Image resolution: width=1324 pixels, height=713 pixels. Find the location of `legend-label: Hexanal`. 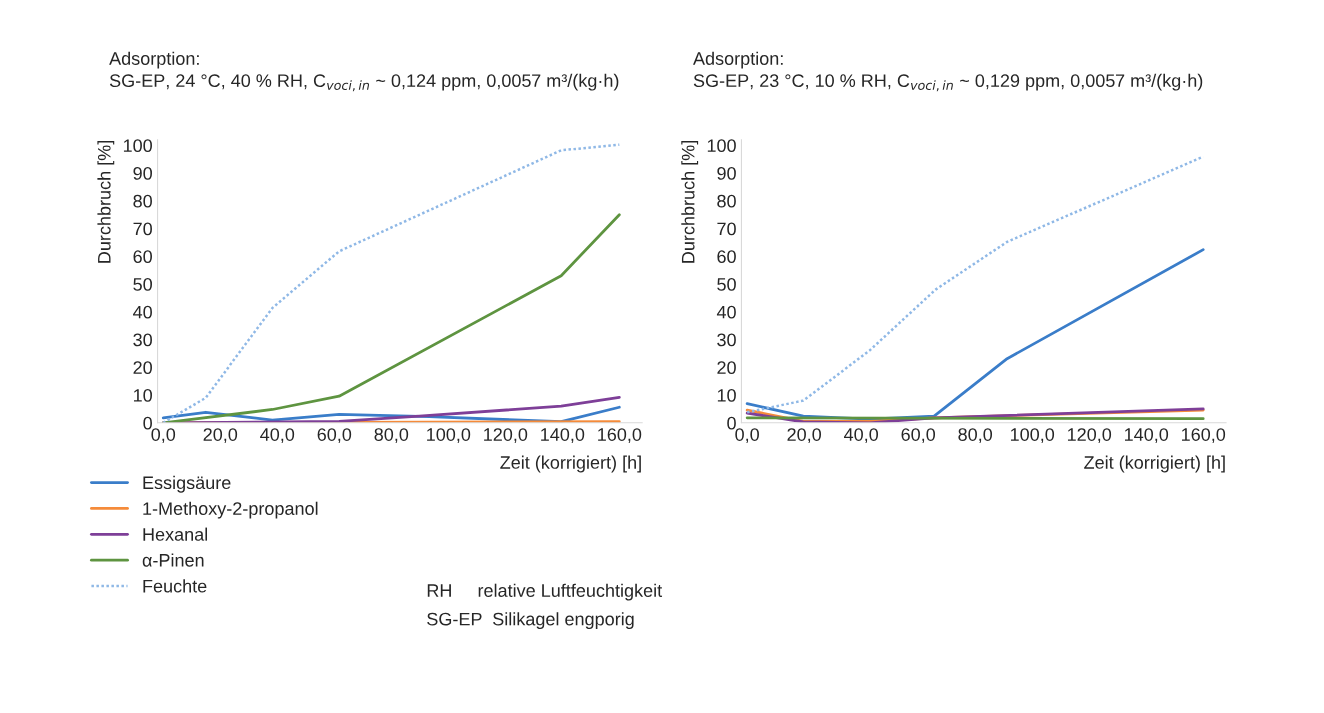

legend-label: Hexanal is located at coordinates (175, 534).